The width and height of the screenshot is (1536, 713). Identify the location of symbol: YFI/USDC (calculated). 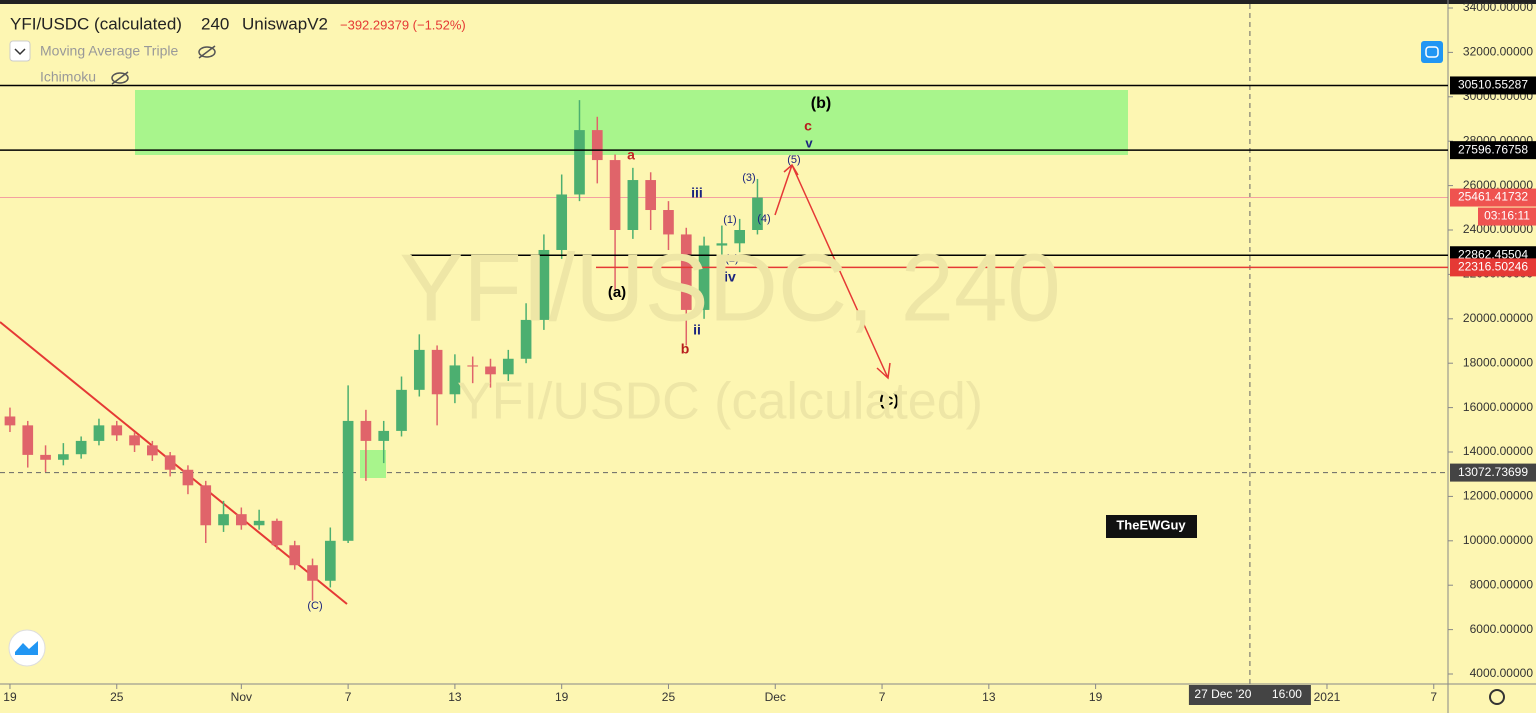
(96, 23).